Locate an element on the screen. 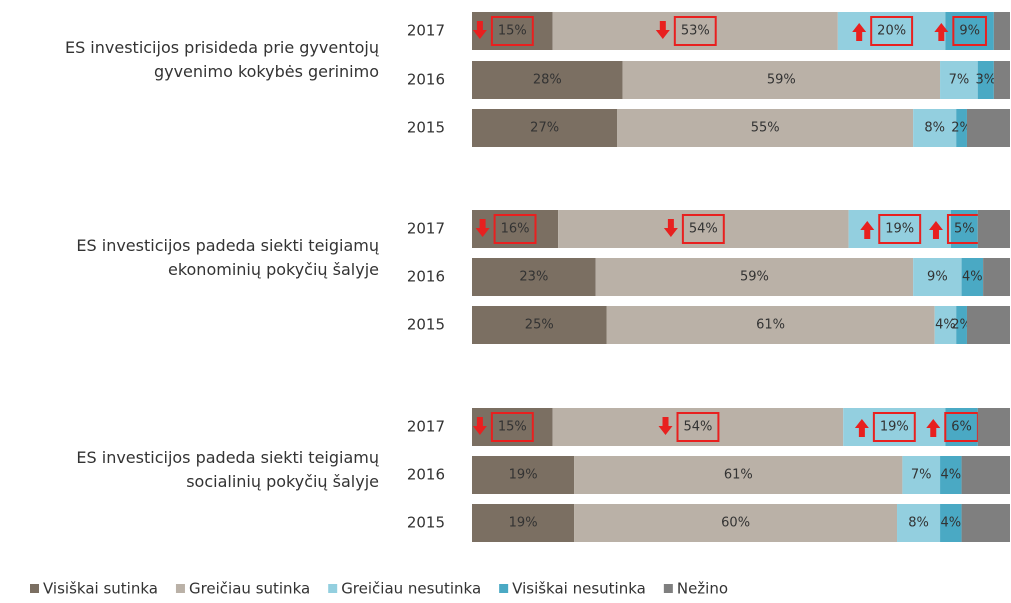 The height and width of the screenshot is (603, 1011). value-label: 3% is located at coordinates (985, 80).